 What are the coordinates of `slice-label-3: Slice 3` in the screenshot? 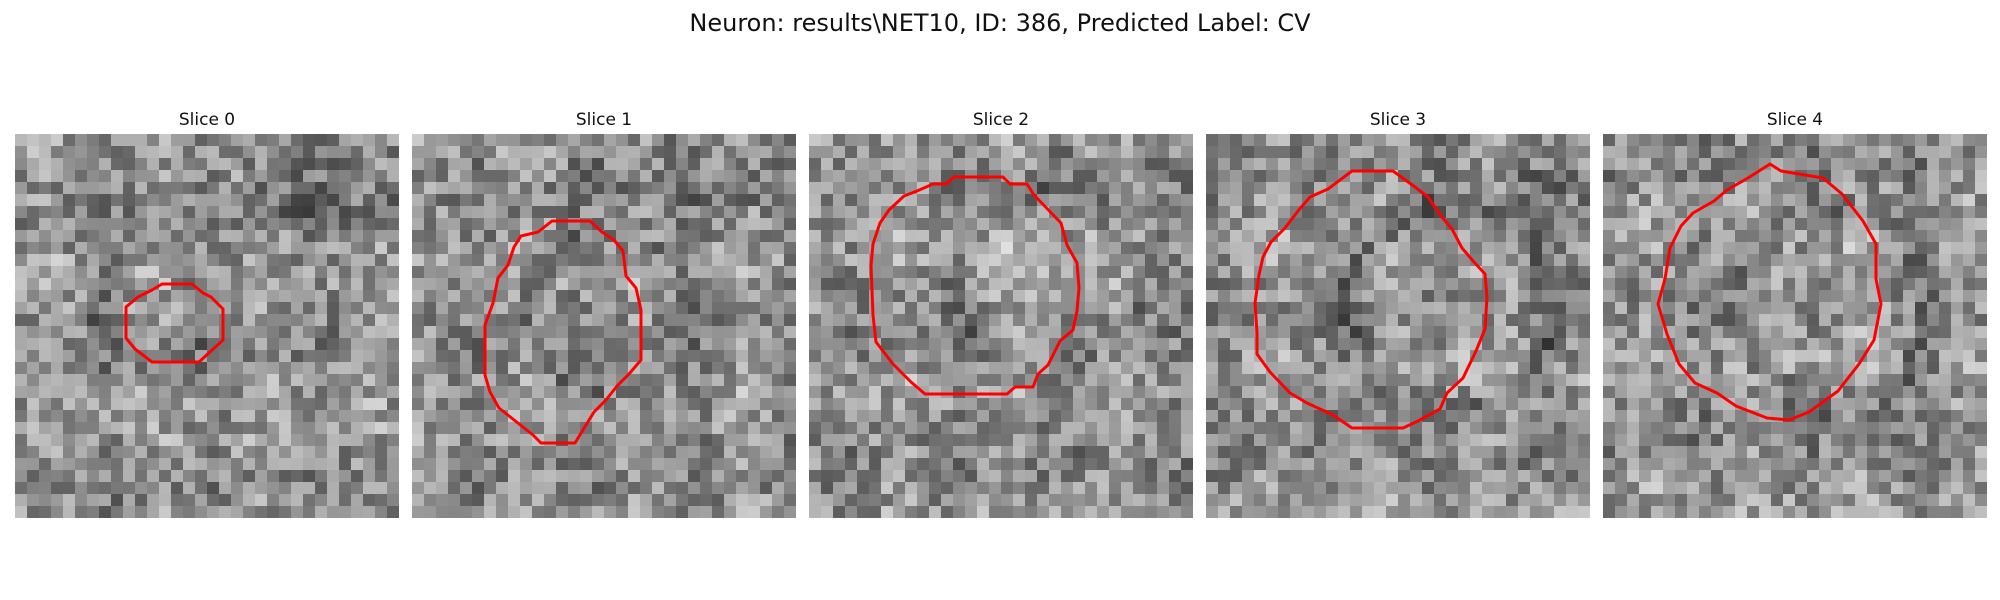 It's located at (1398, 120).